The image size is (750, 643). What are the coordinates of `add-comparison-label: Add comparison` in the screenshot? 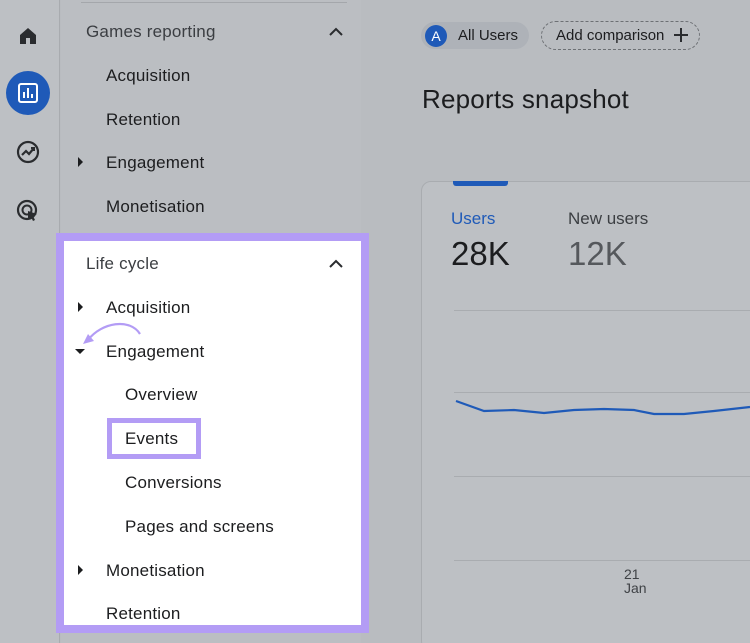 It's located at (610, 35).